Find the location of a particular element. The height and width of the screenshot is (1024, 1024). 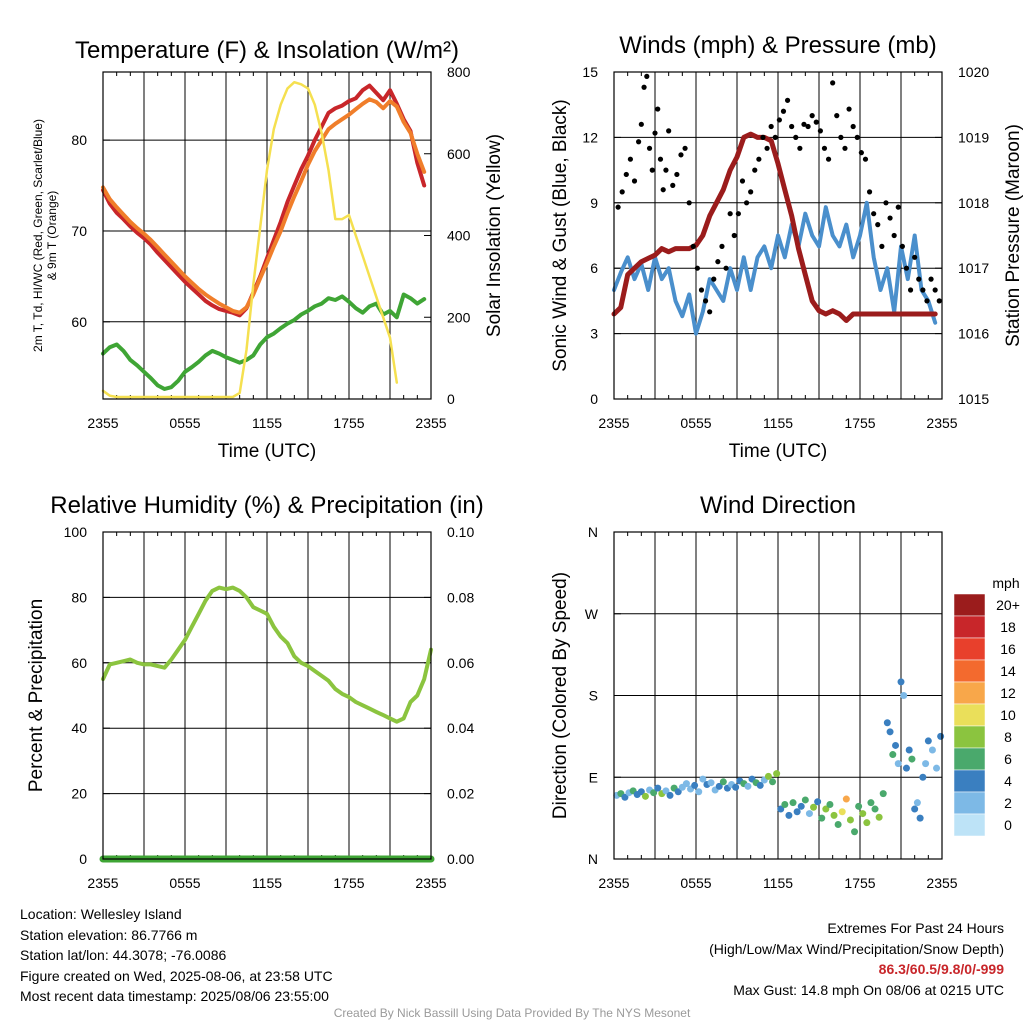

y-right-tick-label: 1017 is located at coordinates (973, 268).